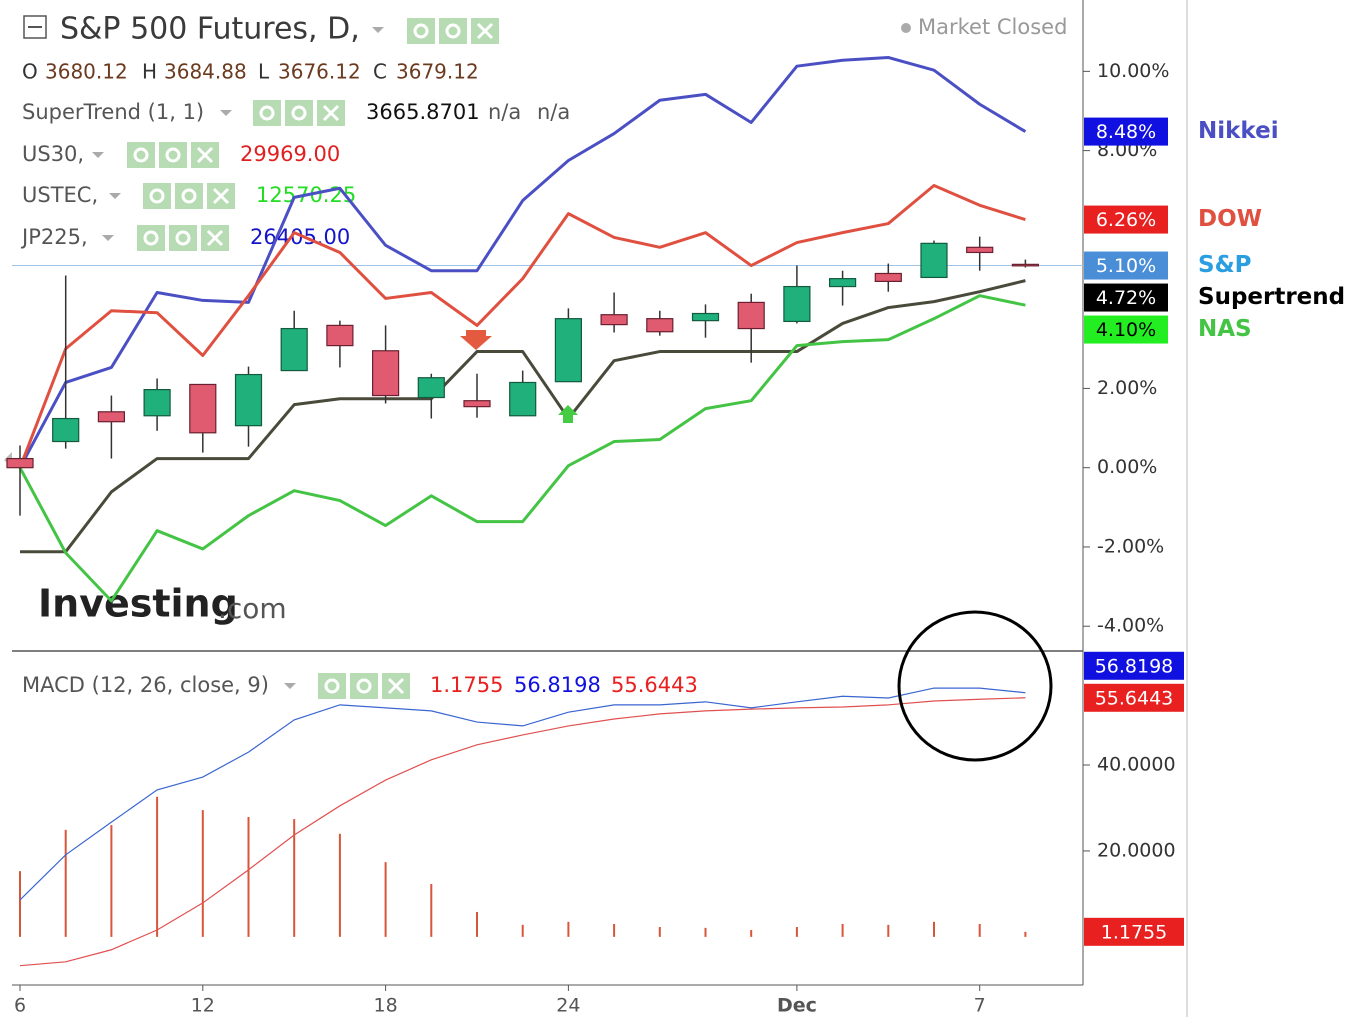 This screenshot has height=1017, width=1355. I want to click on indicator-name: USTEC,, so click(60, 195).